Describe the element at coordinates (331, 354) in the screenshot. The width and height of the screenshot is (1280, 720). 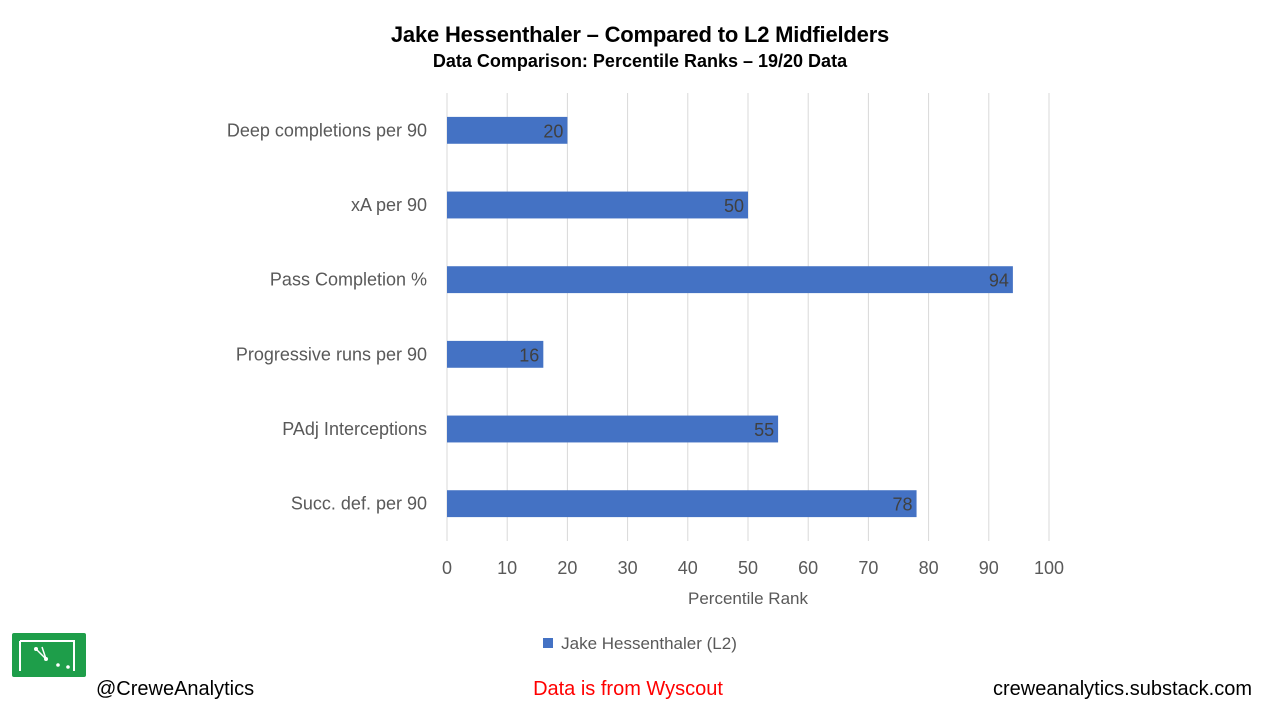
I see `category-label: Progressive runs per 90` at that location.